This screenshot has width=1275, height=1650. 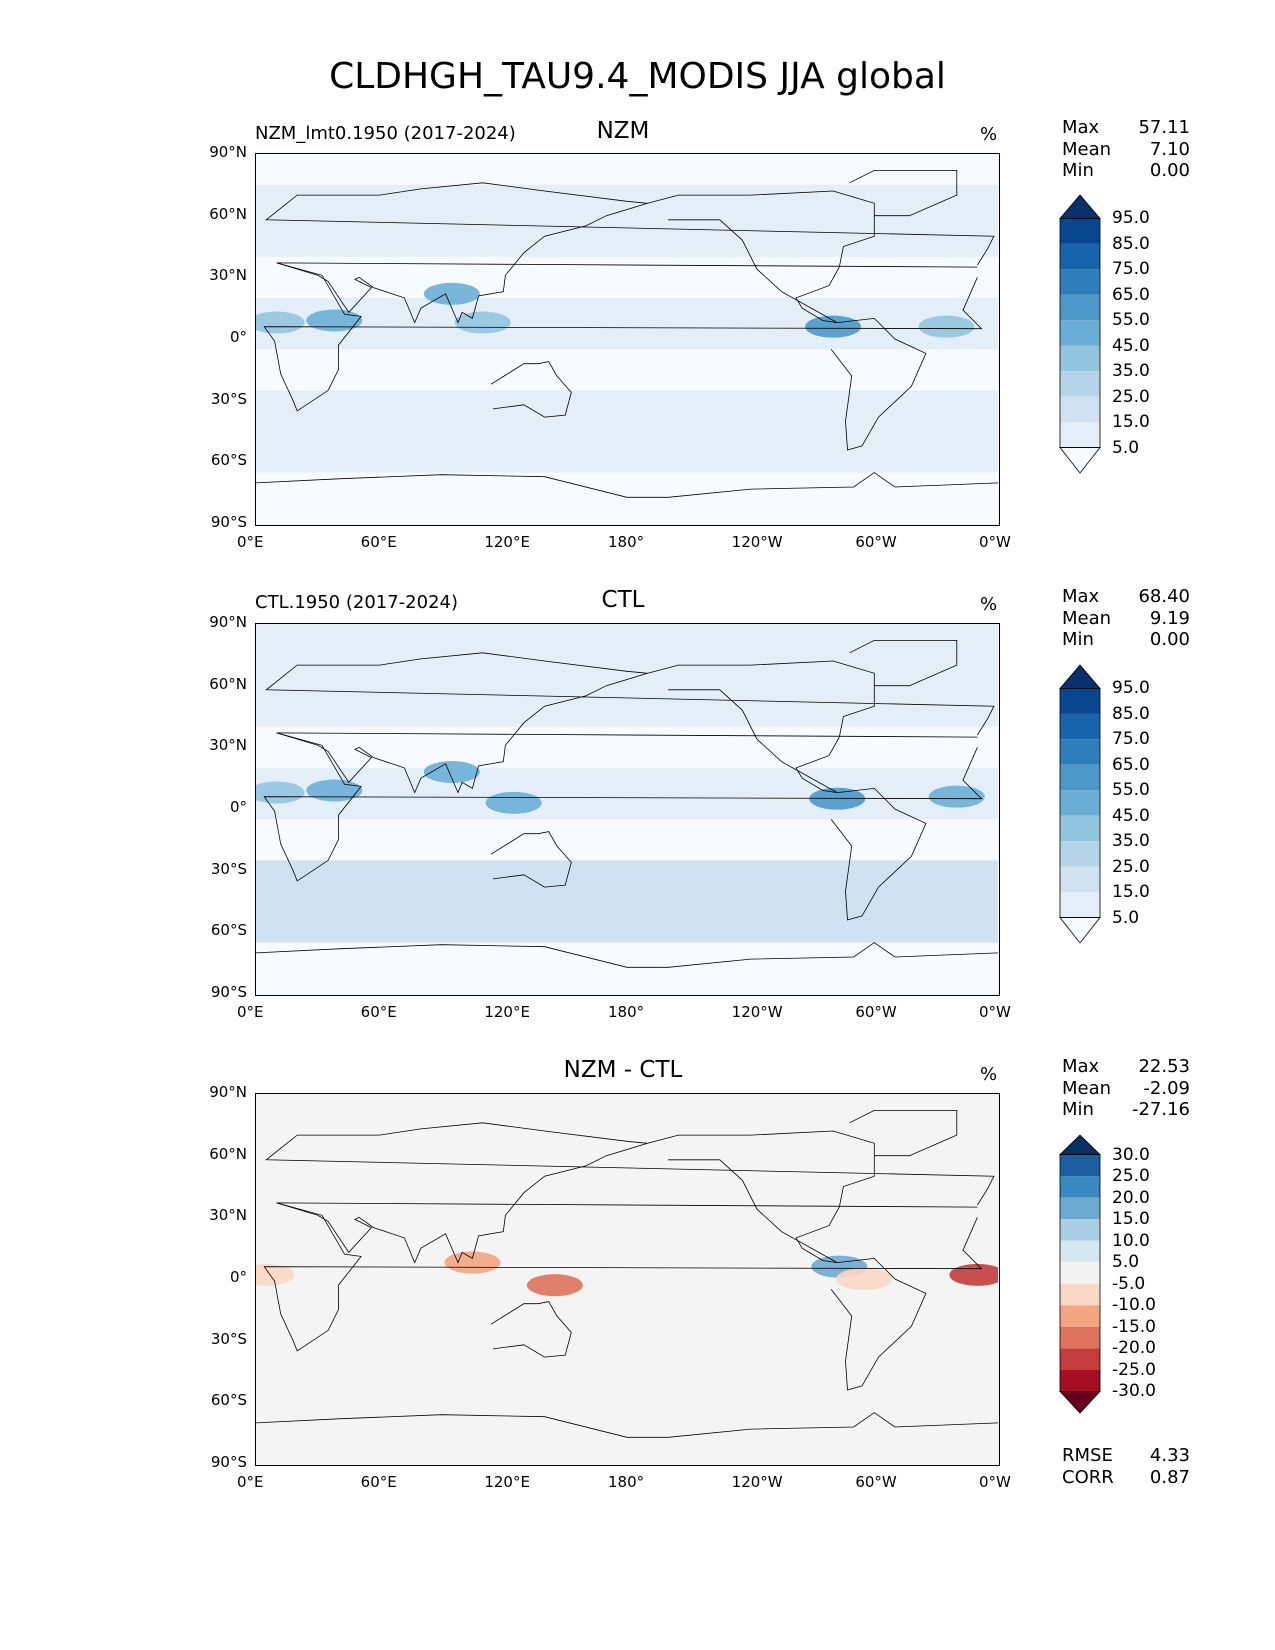 What do you see at coordinates (1169, 1455) in the screenshot?
I see `metric-value: 4.33` at bounding box center [1169, 1455].